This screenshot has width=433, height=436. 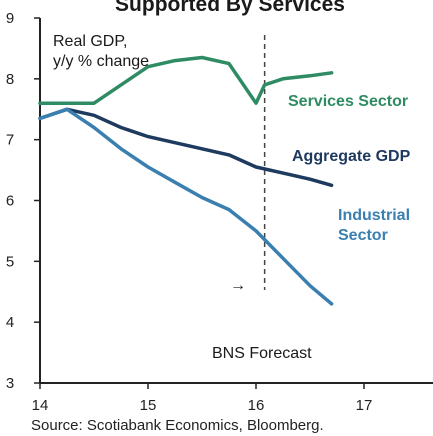 What do you see at coordinates (230, 8) in the screenshot?
I see `chart-title: Supported By Services` at bounding box center [230, 8].